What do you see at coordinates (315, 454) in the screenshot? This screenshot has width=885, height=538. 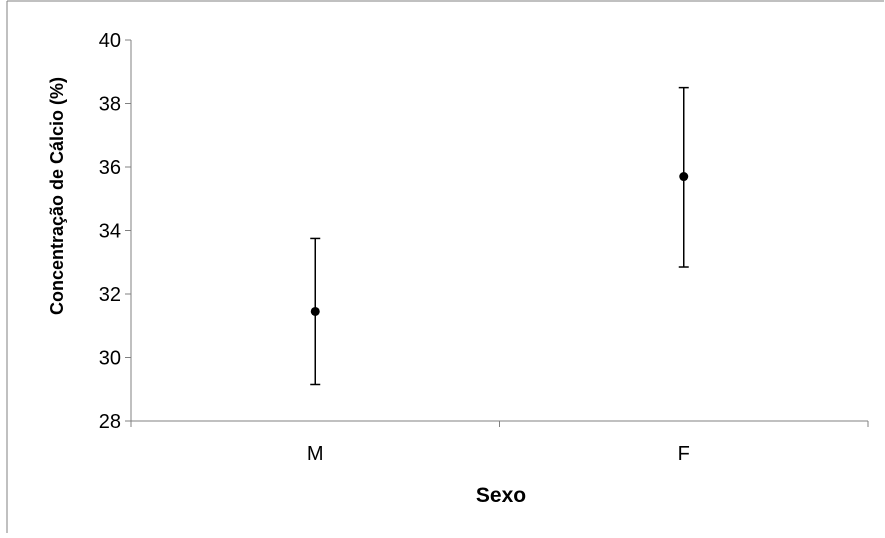 I see `x-tick-label: M` at bounding box center [315, 454].